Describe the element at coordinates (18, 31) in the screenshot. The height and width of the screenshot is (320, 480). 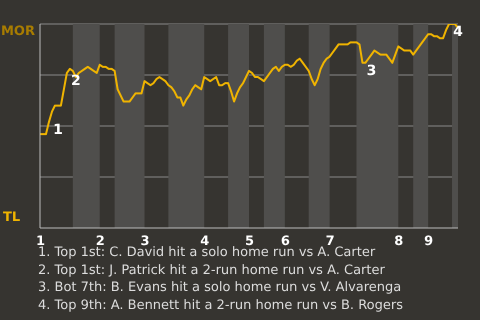
I see `text: MOR` at that location.